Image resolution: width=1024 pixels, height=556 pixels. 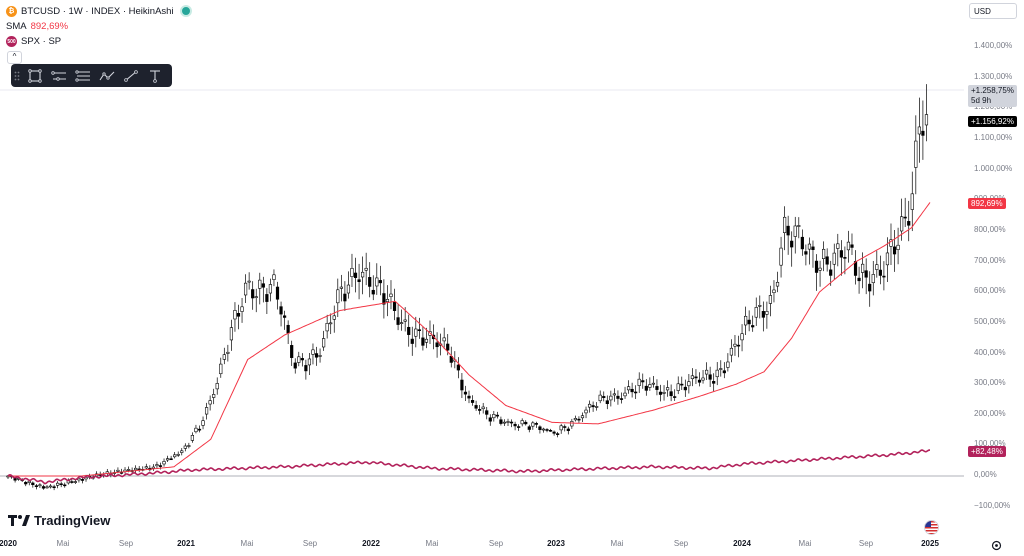 What do you see at coordinates (155, 75) in the screenshot?
I see `anchored-vwap-icon` at bounding box center [155, 75].